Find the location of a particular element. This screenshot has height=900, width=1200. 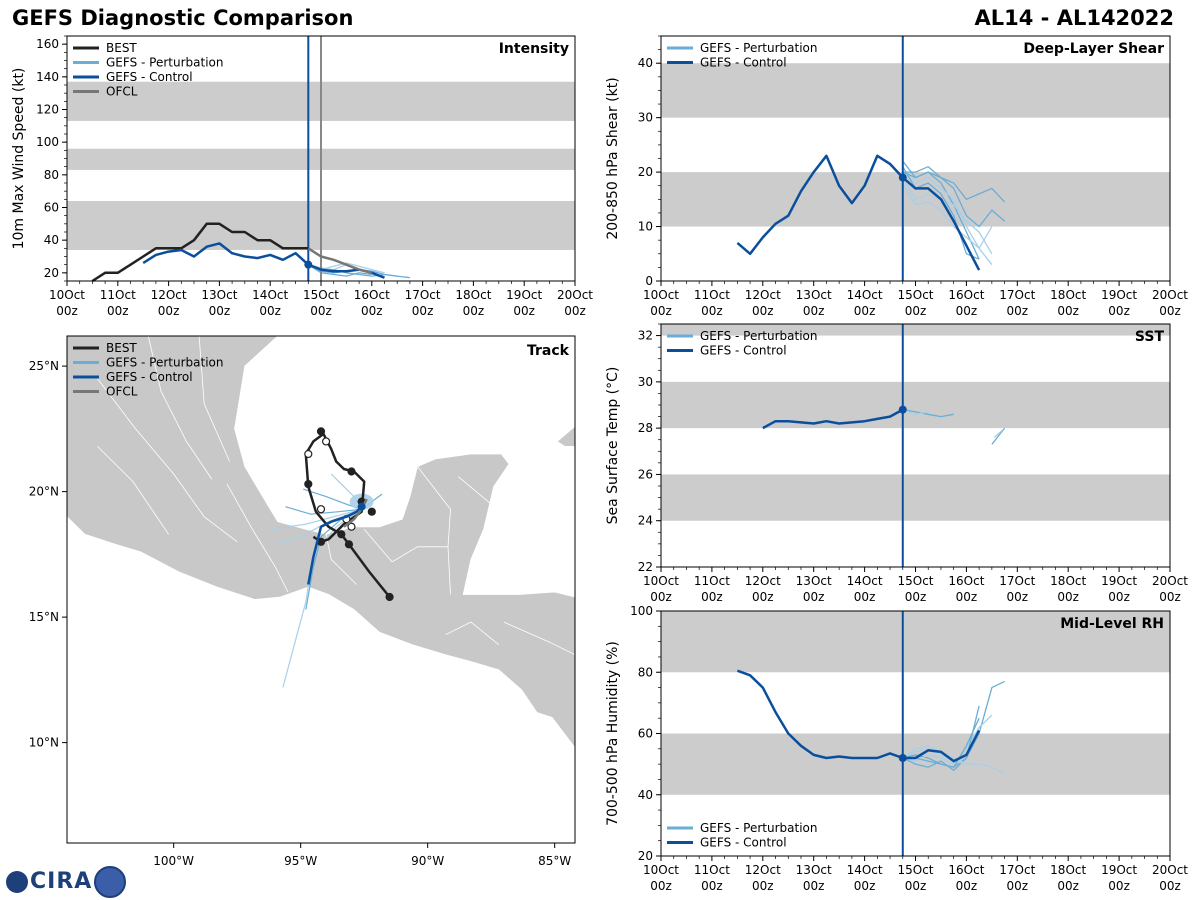

track-legend-label: BEST is located at coordinates (121, 348).